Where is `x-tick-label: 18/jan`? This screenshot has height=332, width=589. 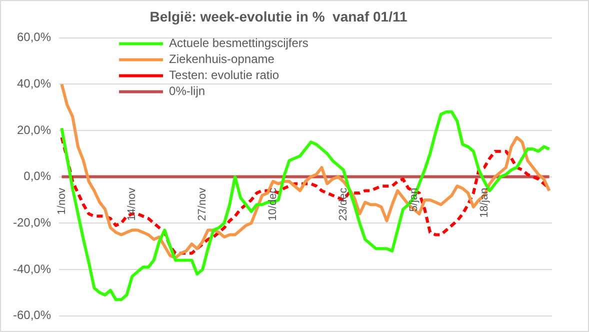
x-tick-label: 18/jan is located at coordinates (484, 203).